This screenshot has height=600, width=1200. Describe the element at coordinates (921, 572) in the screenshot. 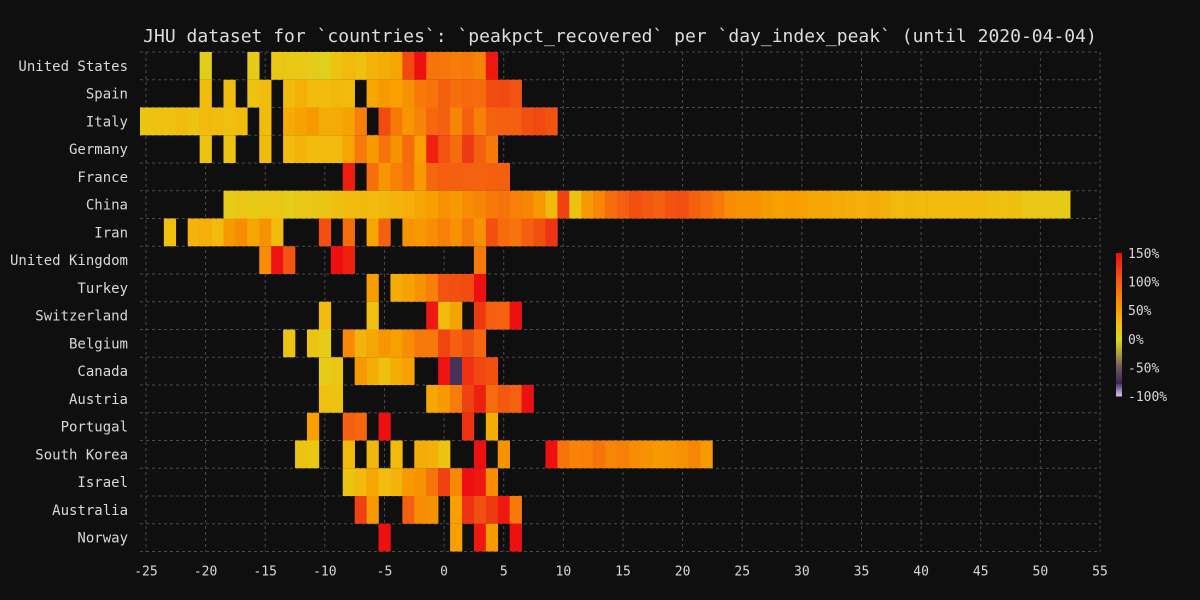

I see `x-tick-label: 40` at that location.